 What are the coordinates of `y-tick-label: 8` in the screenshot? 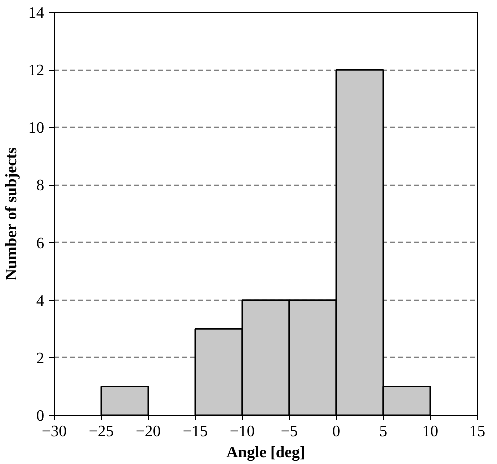 It's located at (40, 186).